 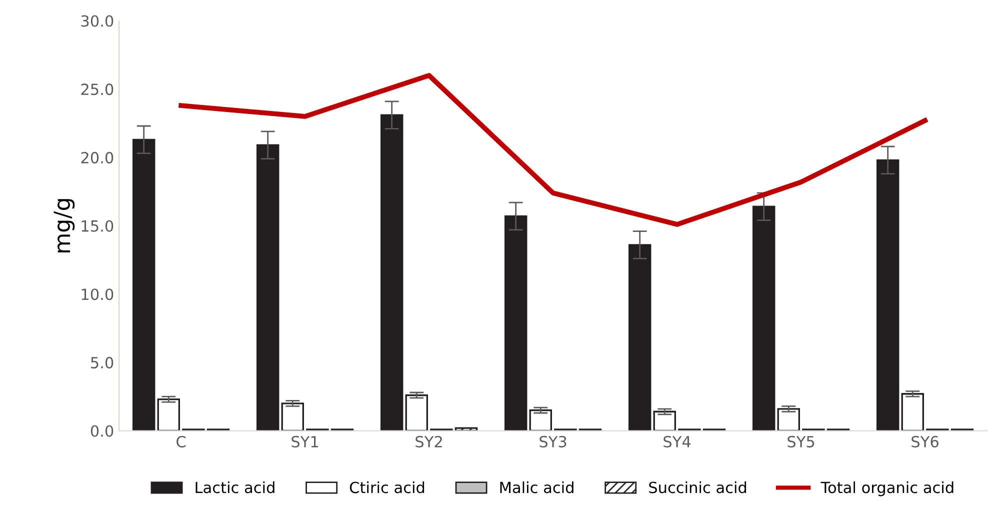 What do you see at coordinates (553, 442) in the screenshot?
I see `x-tick-label: SY3` at bounding box center [553, 442].